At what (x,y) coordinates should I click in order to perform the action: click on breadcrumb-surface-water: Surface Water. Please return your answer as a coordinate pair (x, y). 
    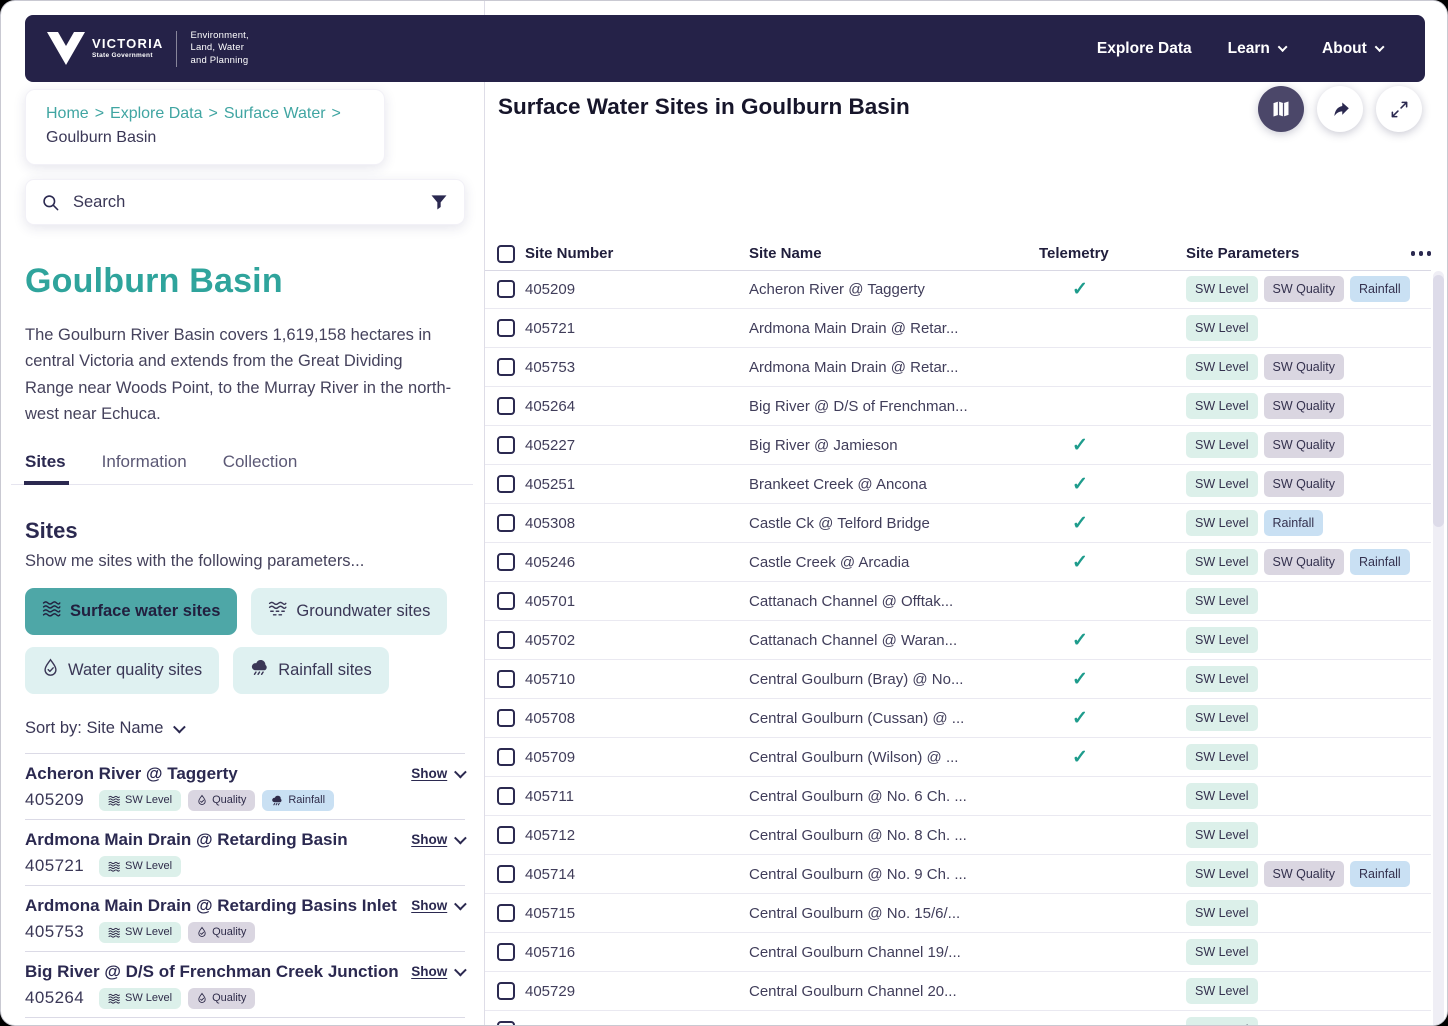
    Looking at the image, I should click on (274, 113).